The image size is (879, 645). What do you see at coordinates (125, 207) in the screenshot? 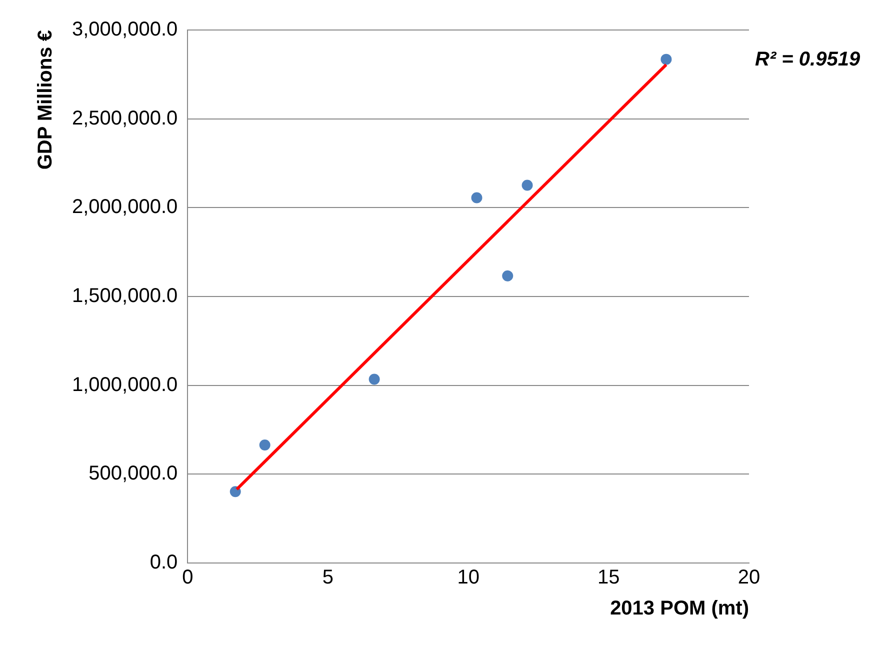
I see `y-tick-label: 2,000,000.0` at bounding box center [125, 207].